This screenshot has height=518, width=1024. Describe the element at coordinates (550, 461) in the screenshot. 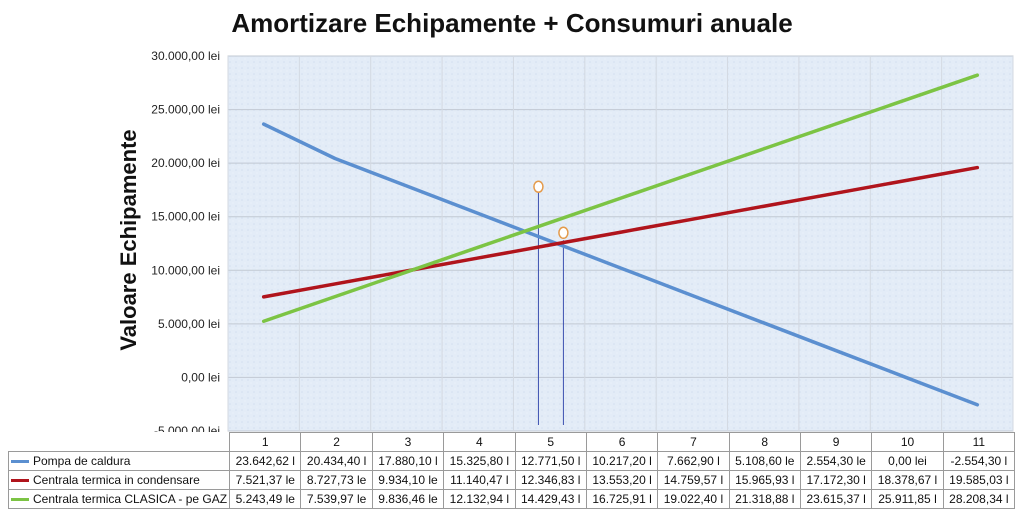

I see `data-label: 12.771,50 l` at that location.